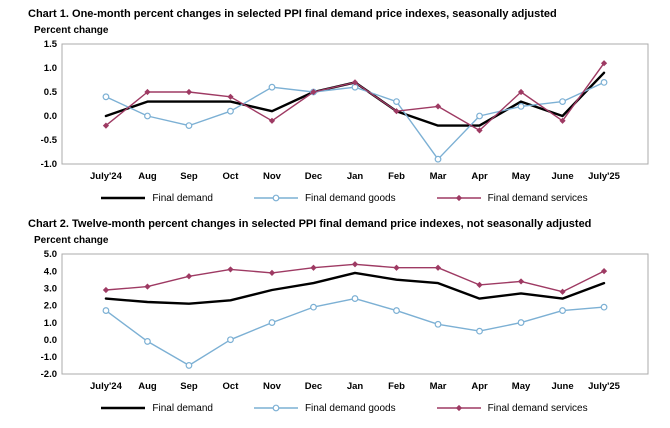 The height and width of the screenshot is (428, 670). I want to click on x-tick-label: May, so click(521, 176).